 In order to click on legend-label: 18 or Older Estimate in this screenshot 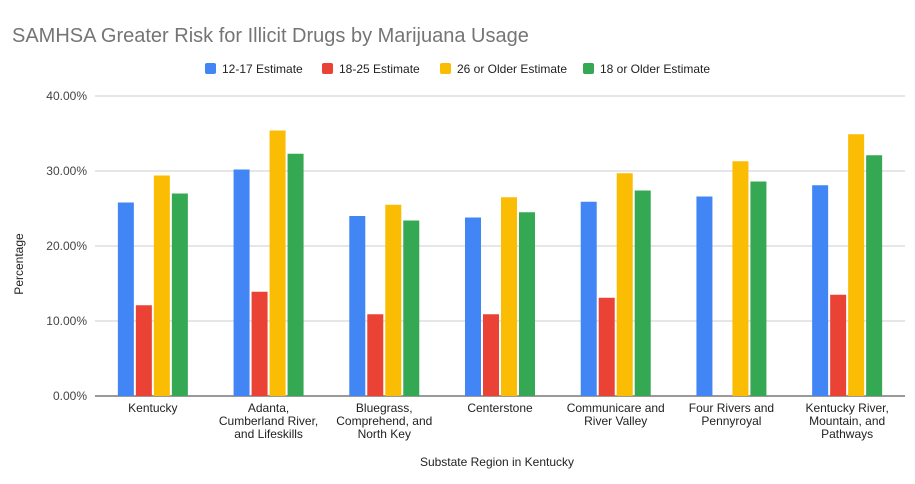, I will do `click(655, 69)`.